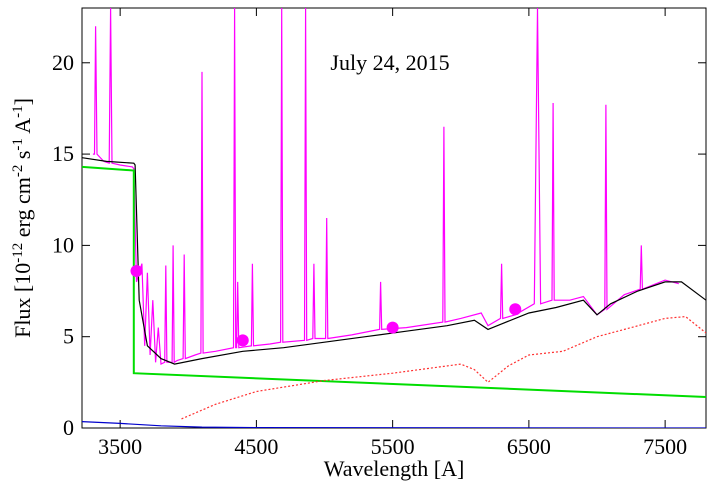 The height and width of the screenshot is (496, 710). I want to click on x-axis-label: Wavelength [A], so click(394, 468).